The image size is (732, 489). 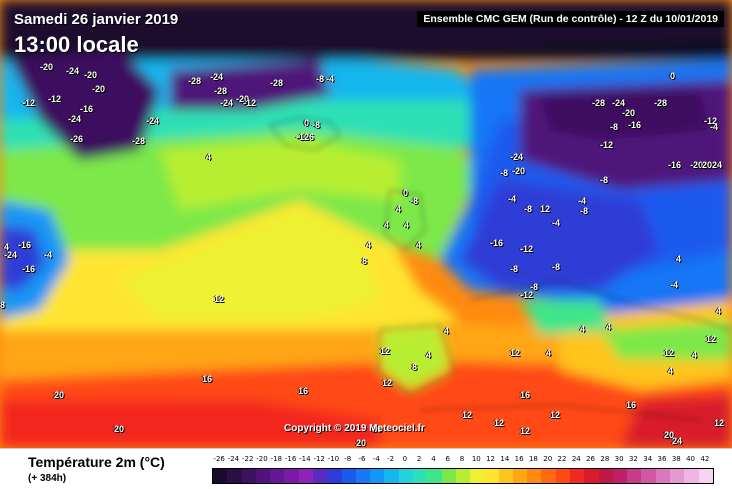 I want to click on temperature-value-label: 24, so click(x=677, y=441).